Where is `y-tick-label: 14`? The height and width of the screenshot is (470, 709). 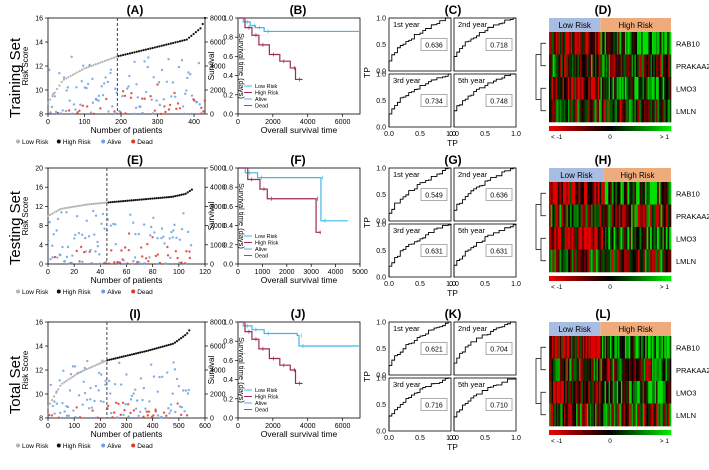 y-tick-label: 14 is located at coordinates (39, 43).